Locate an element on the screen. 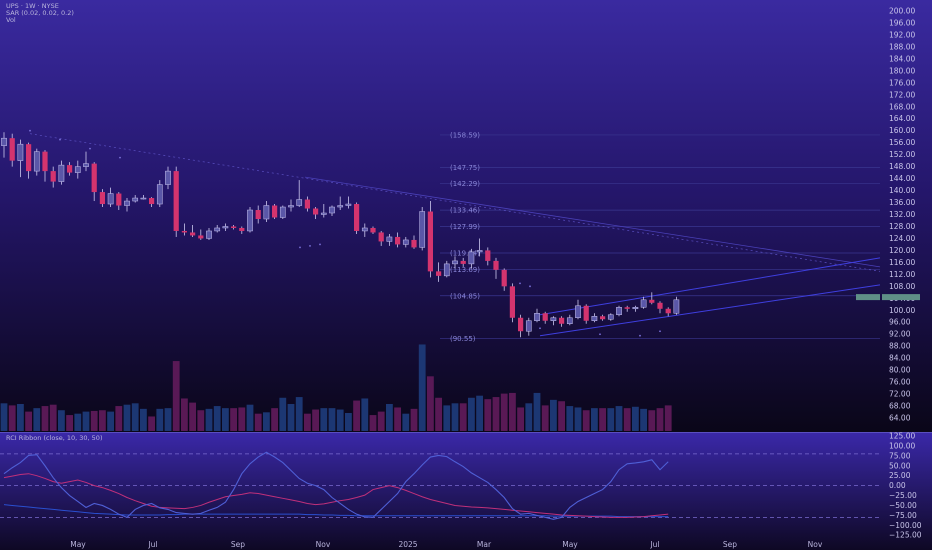  rci-tick-label: 0.00 is located at coordinates (897, 485).